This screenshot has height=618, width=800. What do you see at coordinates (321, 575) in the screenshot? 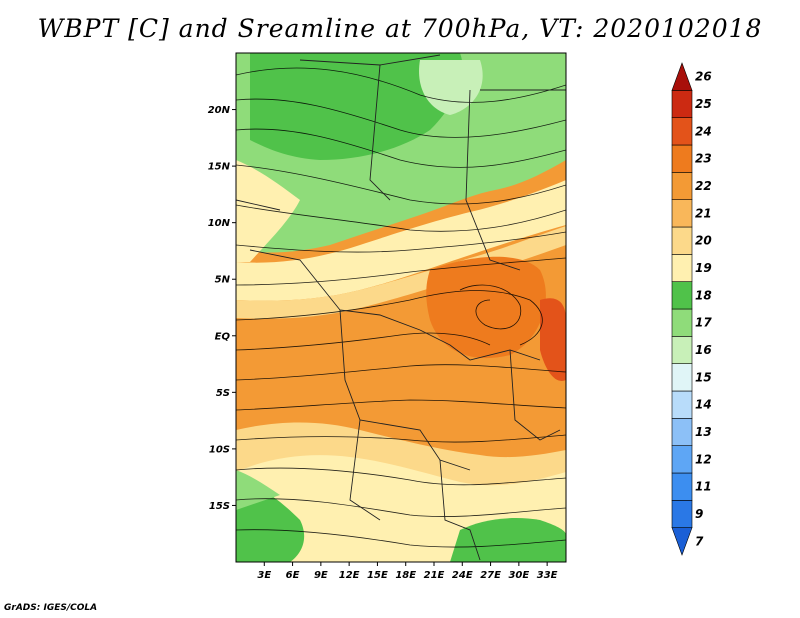
I see `x-tick-label: 9E` at bounding box center [321, 575].